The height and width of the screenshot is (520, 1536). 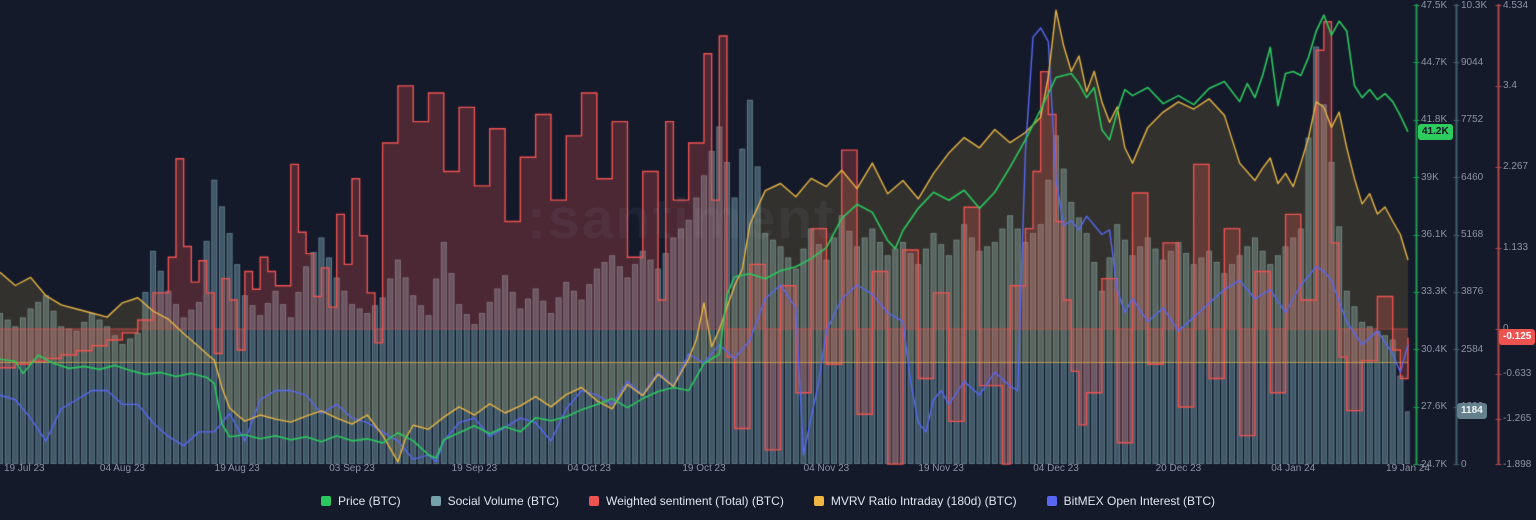 I want to click on legend-label-social-volume: Social Volume (BTC), so click(x=503, y=501).